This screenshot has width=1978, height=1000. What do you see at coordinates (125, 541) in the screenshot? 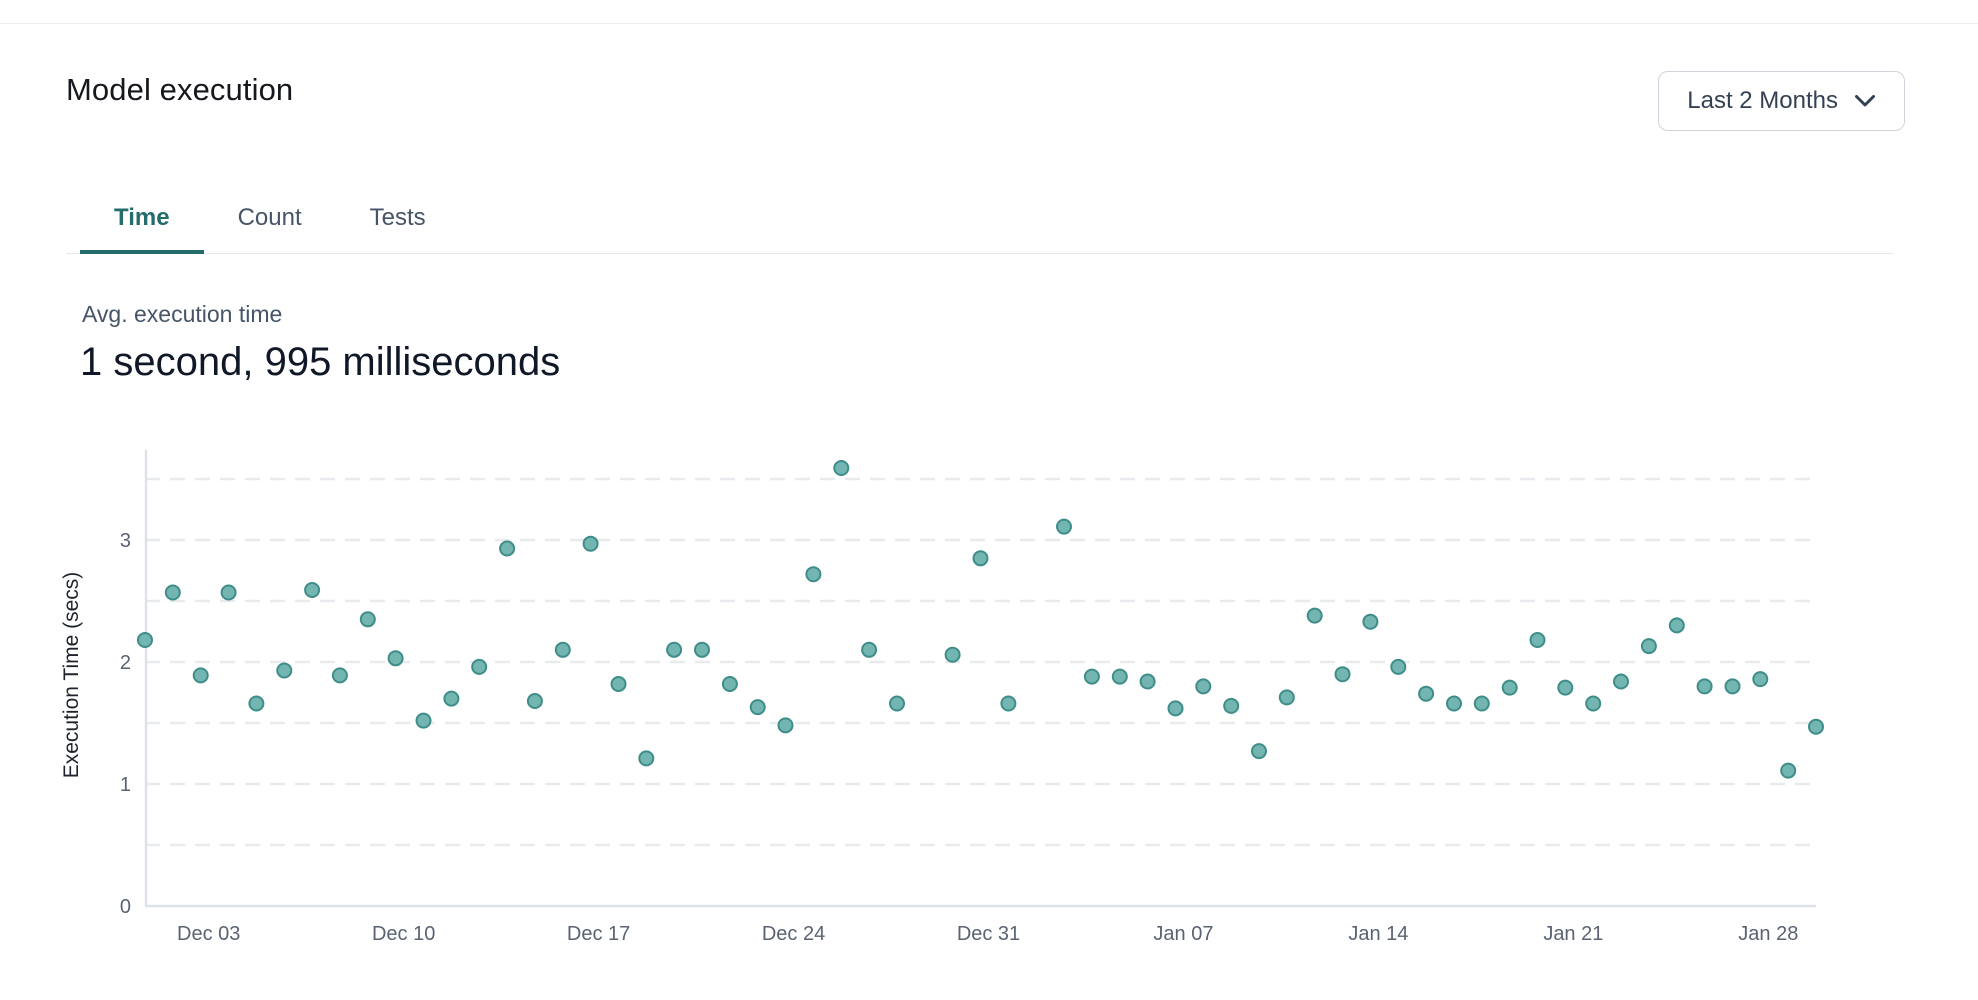
I see `svg-text: 3` at bounding box center [125, 541].